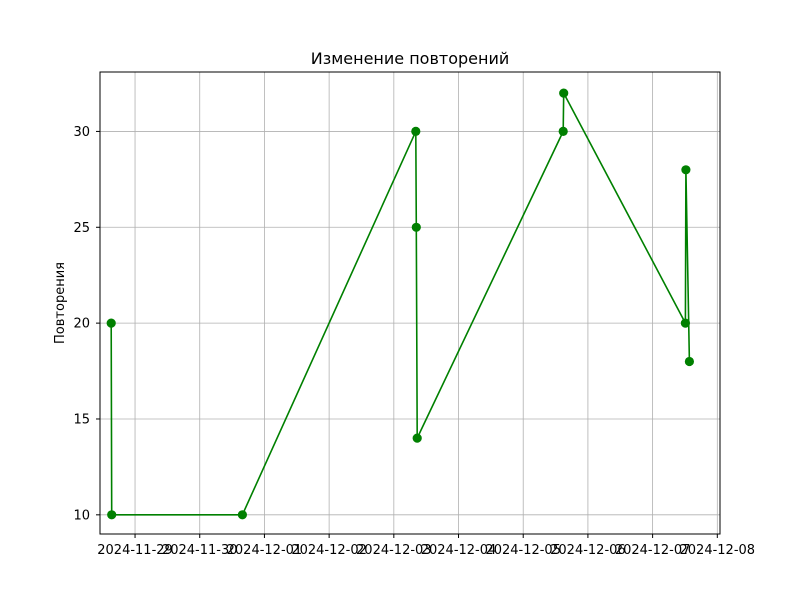 This screenshot has height=600, width=800. What do you see at coordinates (81, 515) in the screenshot?
I see `y-tick-label: 10` at bounding box center [81, 515].